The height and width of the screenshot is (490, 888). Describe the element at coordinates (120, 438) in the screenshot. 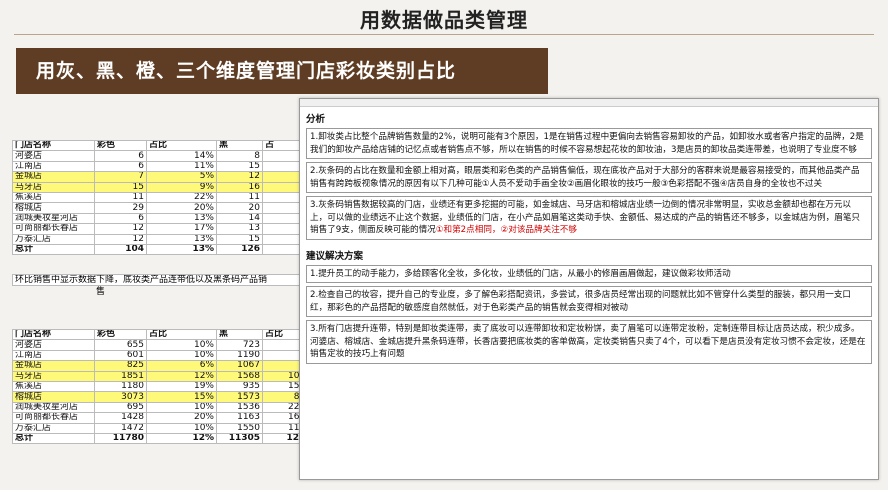

I see `amount-table-cell: 11780` at that location.